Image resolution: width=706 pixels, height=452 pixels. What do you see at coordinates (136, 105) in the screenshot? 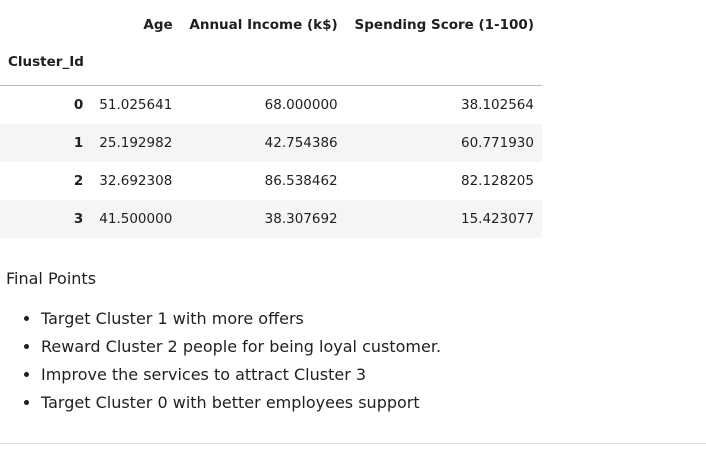
I see `cell-age: 51.025641` at bounding box center [136, 105].